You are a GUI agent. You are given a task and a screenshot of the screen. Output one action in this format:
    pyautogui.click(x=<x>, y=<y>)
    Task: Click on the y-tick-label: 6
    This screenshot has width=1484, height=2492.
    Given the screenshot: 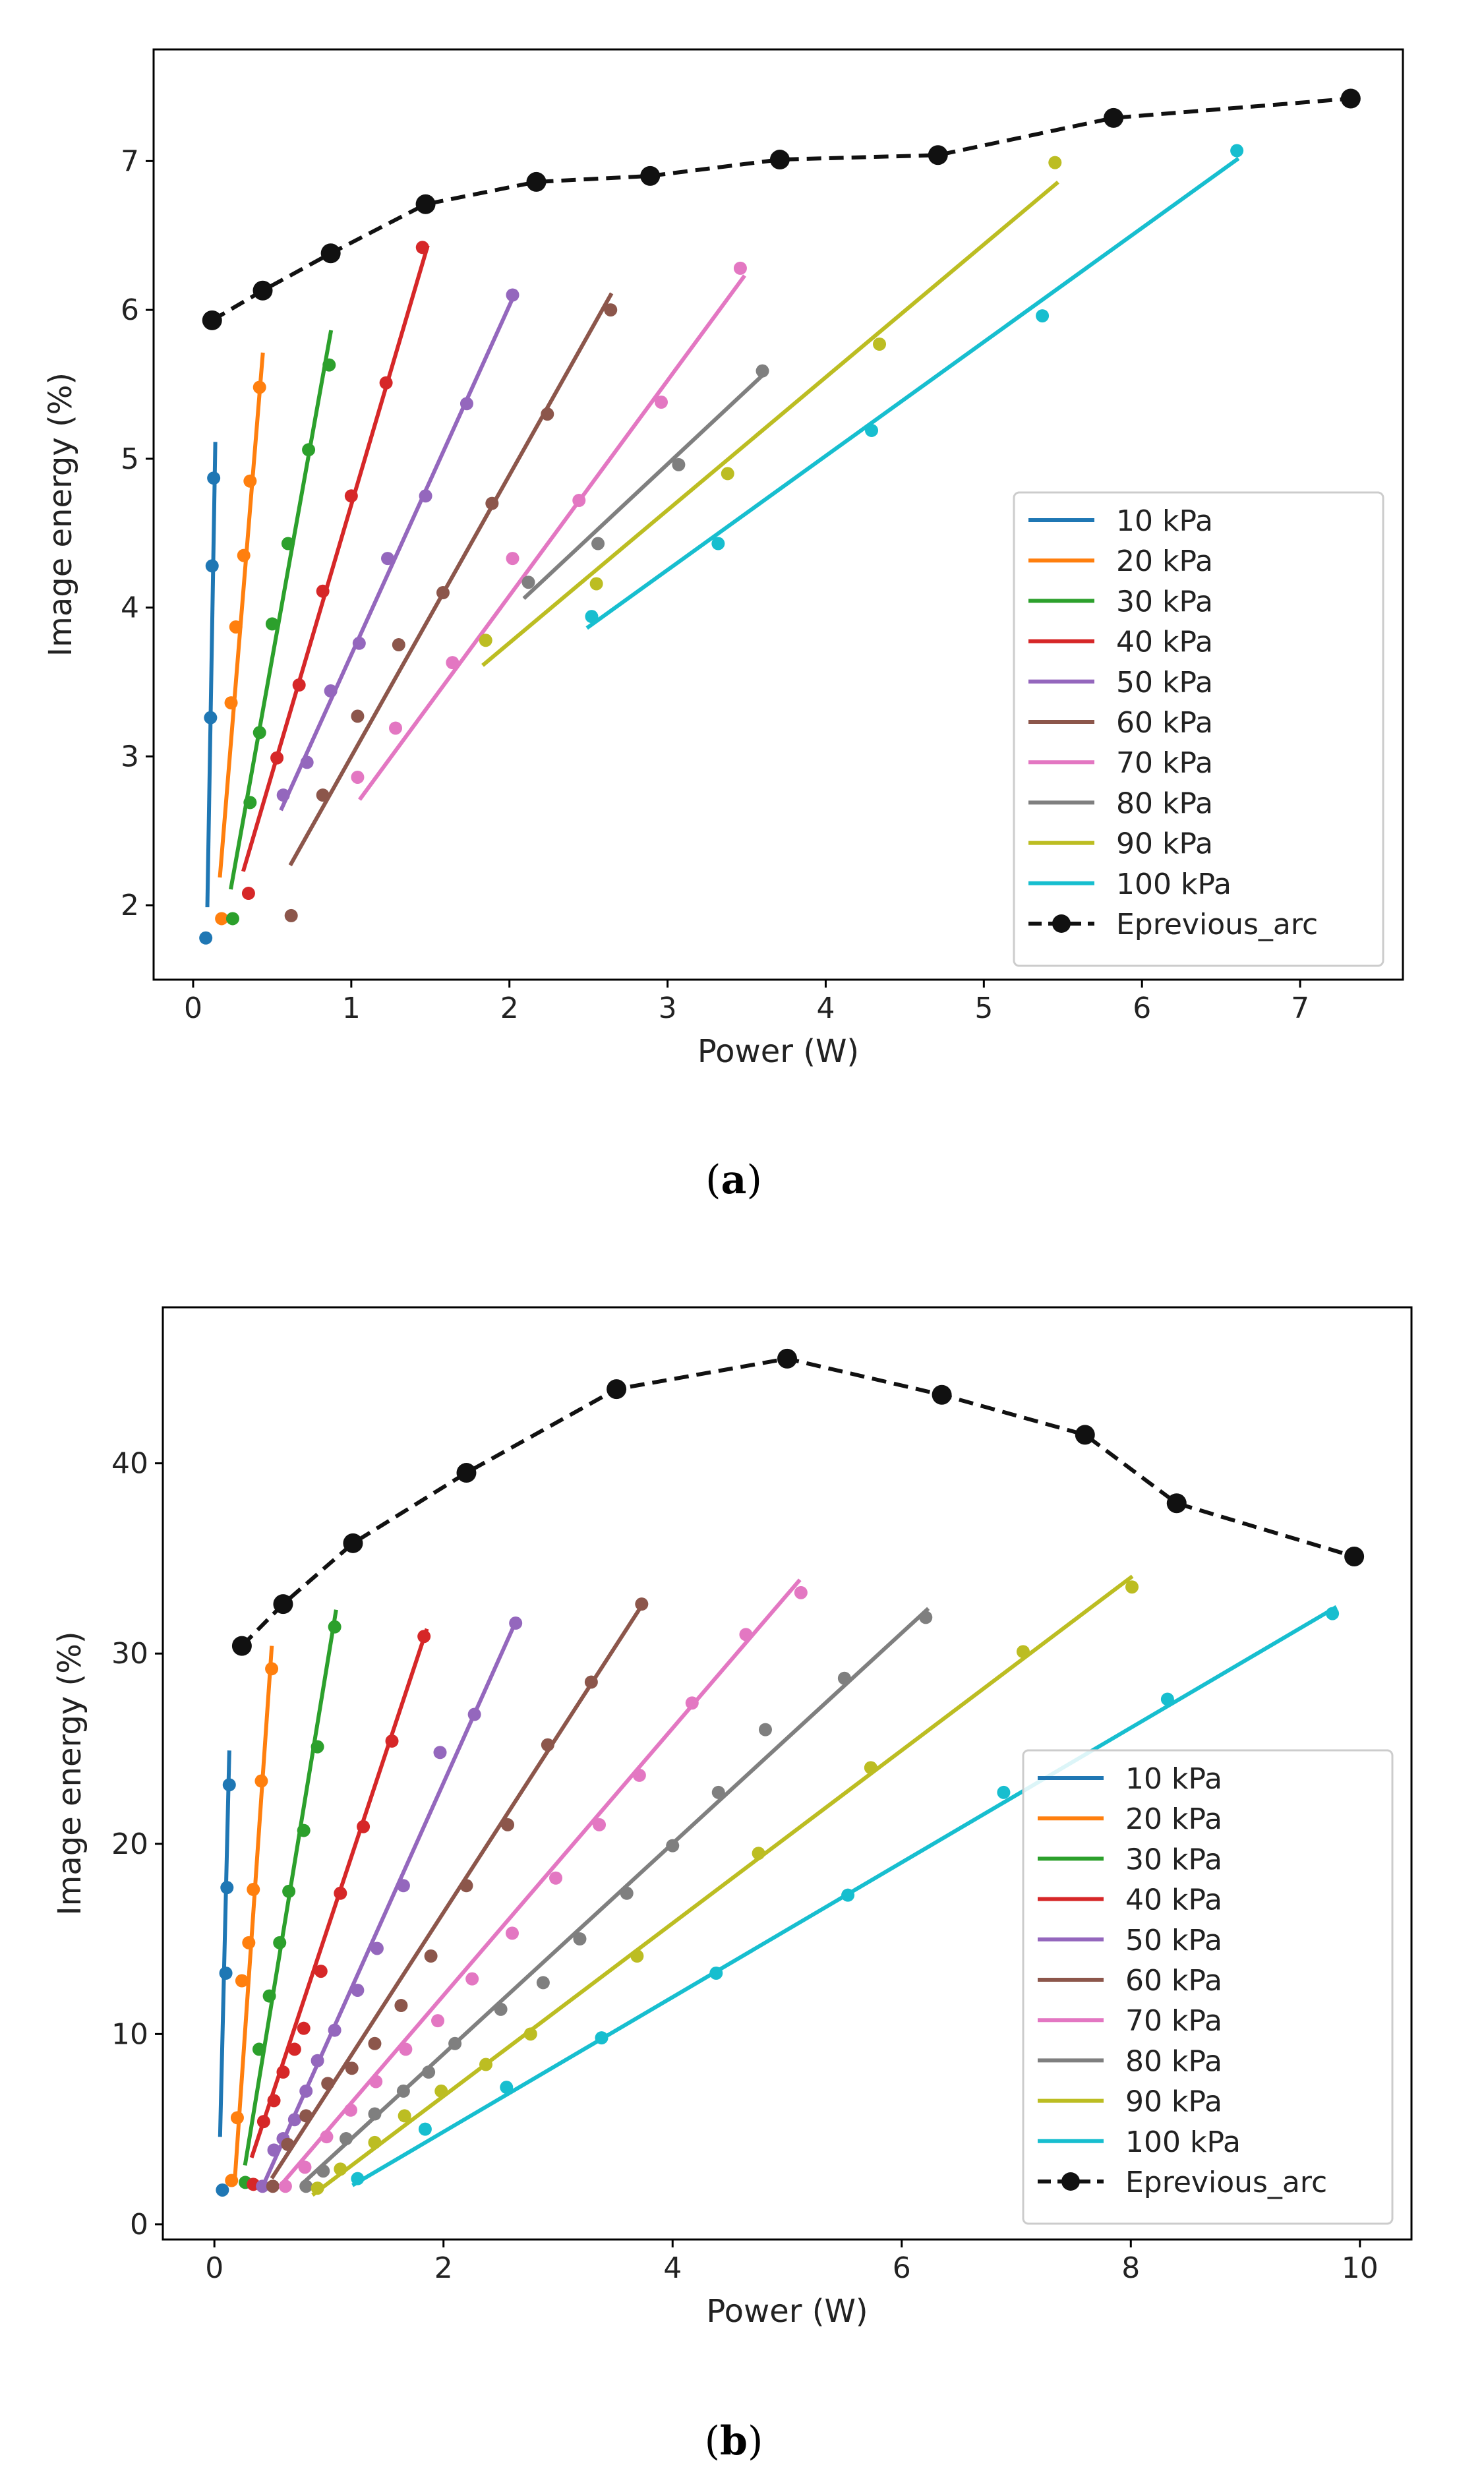 What is the action you would take?
    pyautogui.click(x=130, y=310)
    